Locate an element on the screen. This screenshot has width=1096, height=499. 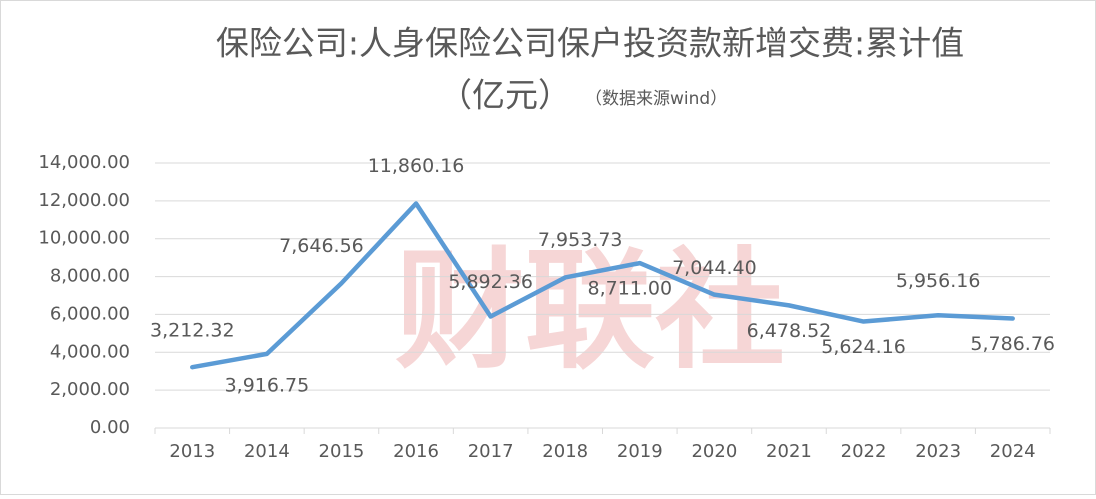
data-label: 5,892.36 is located at coordinates (490, 282).